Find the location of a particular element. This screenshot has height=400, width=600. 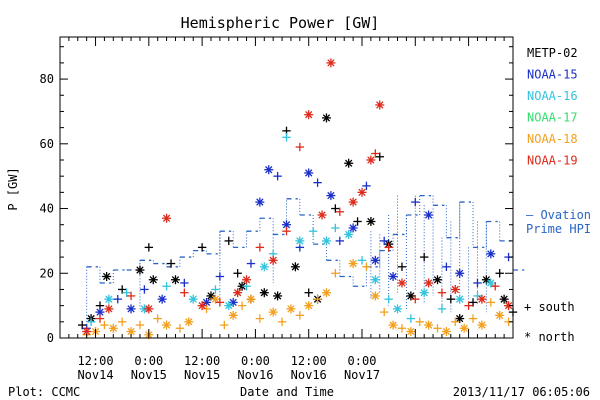

legend-metp-02: METP-02 is located at coordinates (552, 53).